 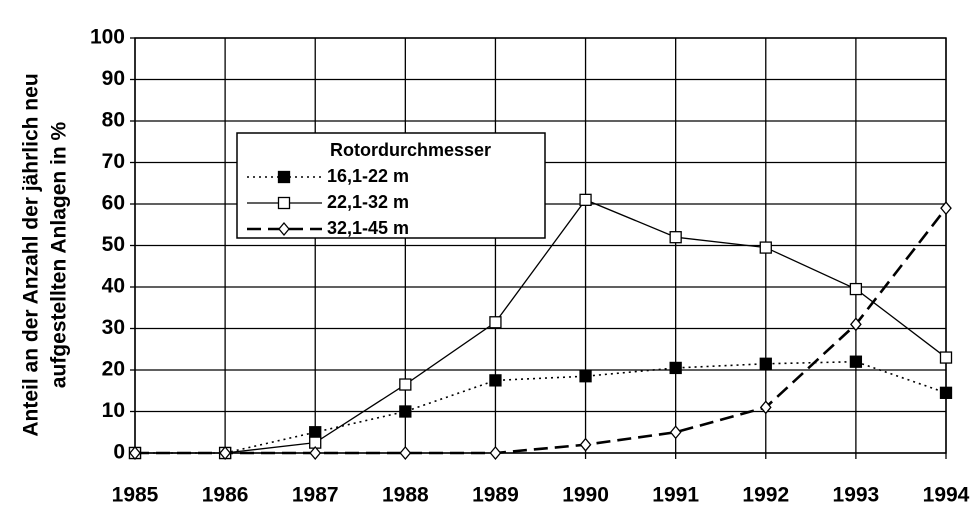 What do you see at coordinates (675, 495) in the screenshot?
I see `x-tick-label: 1991` at bounding box center [675, 495].